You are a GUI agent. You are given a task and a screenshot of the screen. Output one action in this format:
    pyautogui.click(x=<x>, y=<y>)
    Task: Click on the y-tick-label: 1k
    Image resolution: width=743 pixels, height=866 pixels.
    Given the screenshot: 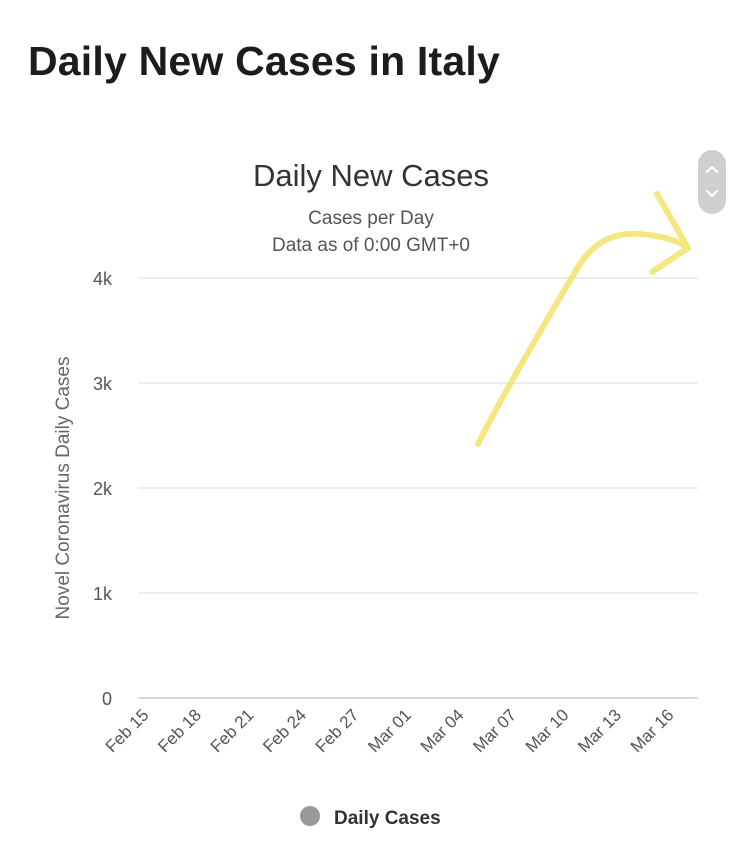 What is the action you would take?
    pyautogui.click(x=103, y=594)
    